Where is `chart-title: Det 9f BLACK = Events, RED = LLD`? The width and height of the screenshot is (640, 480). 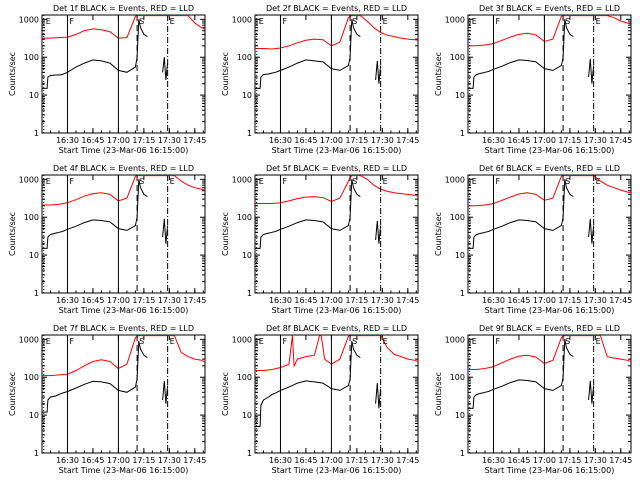 chart-title: Det 9f BLACK = Events, RED = LLD is located at coordinates (549, 328).